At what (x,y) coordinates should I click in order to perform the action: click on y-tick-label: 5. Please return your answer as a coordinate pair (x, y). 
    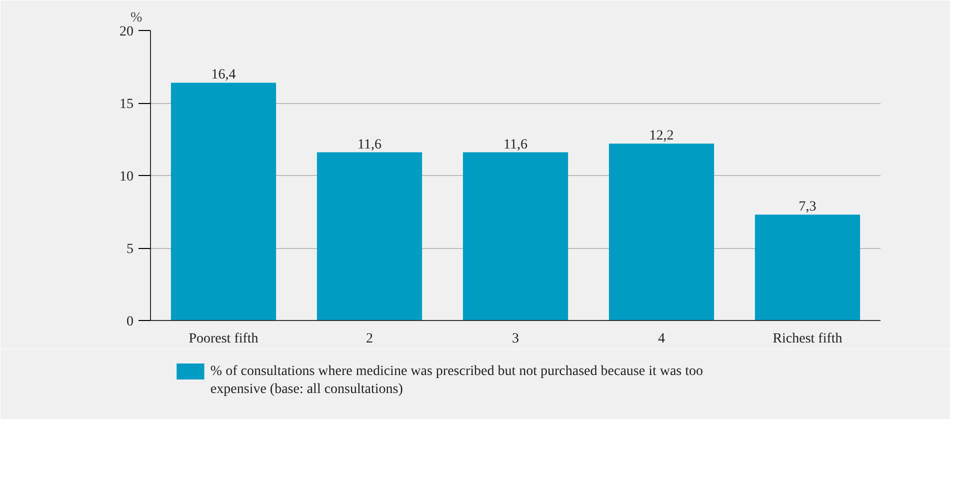
    Looking at the image, I should click on (130, 249).